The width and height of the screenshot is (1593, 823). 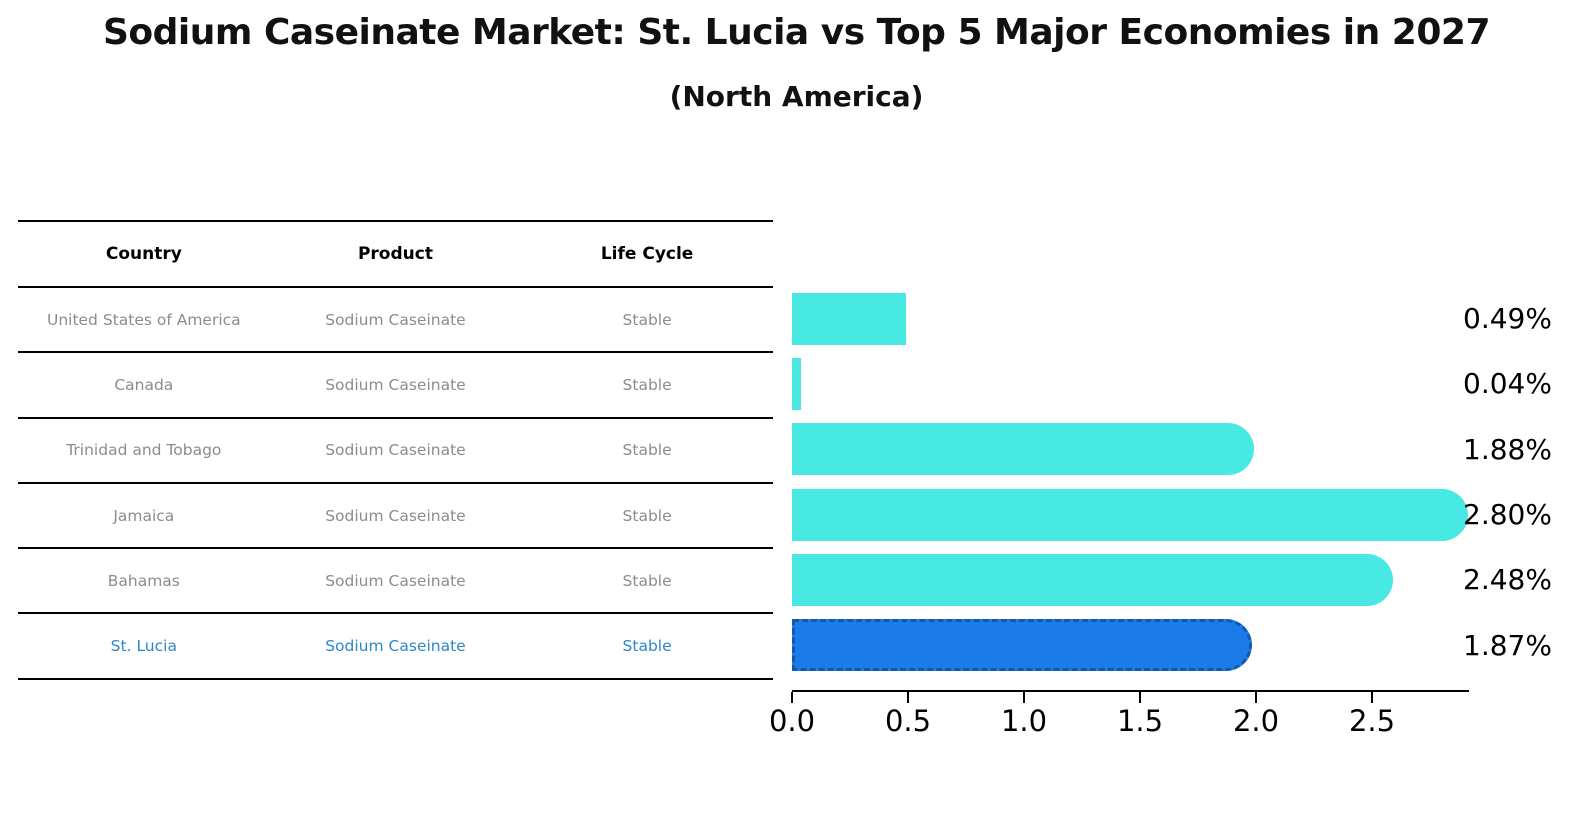 I want to click on cell-country: Canada, so click(x=144, y=384).